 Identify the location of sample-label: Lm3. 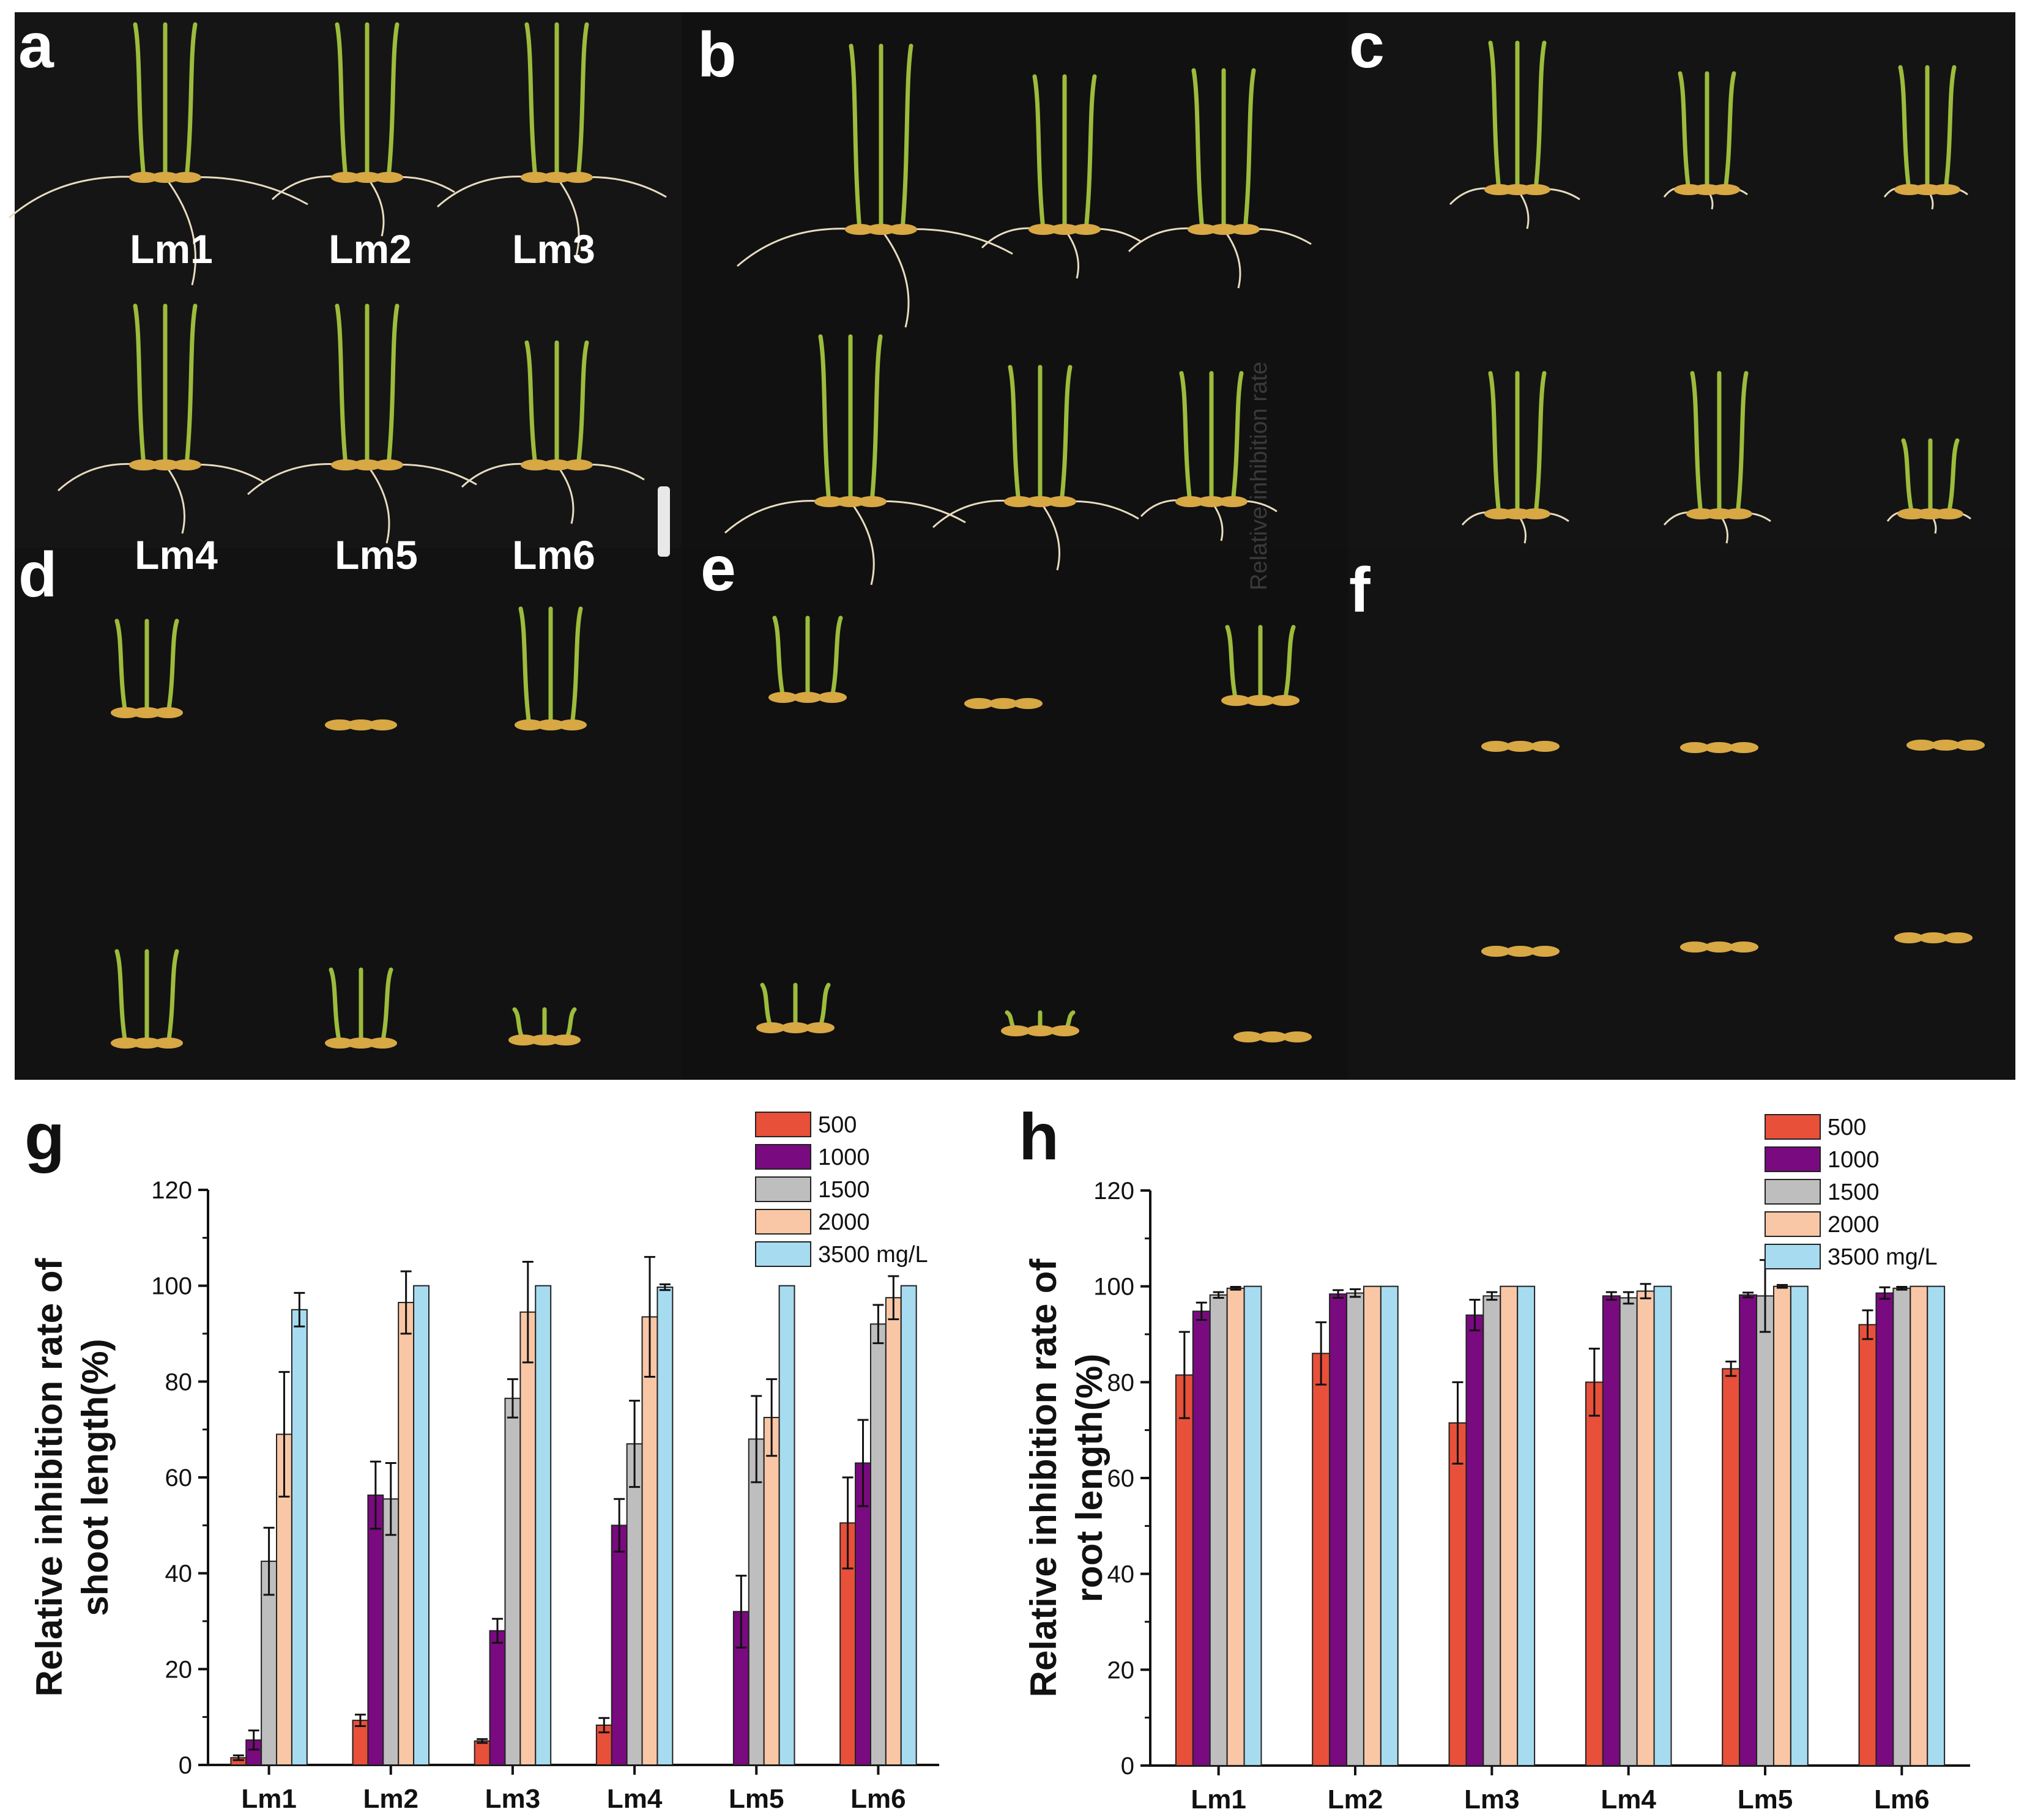
(553, 249).